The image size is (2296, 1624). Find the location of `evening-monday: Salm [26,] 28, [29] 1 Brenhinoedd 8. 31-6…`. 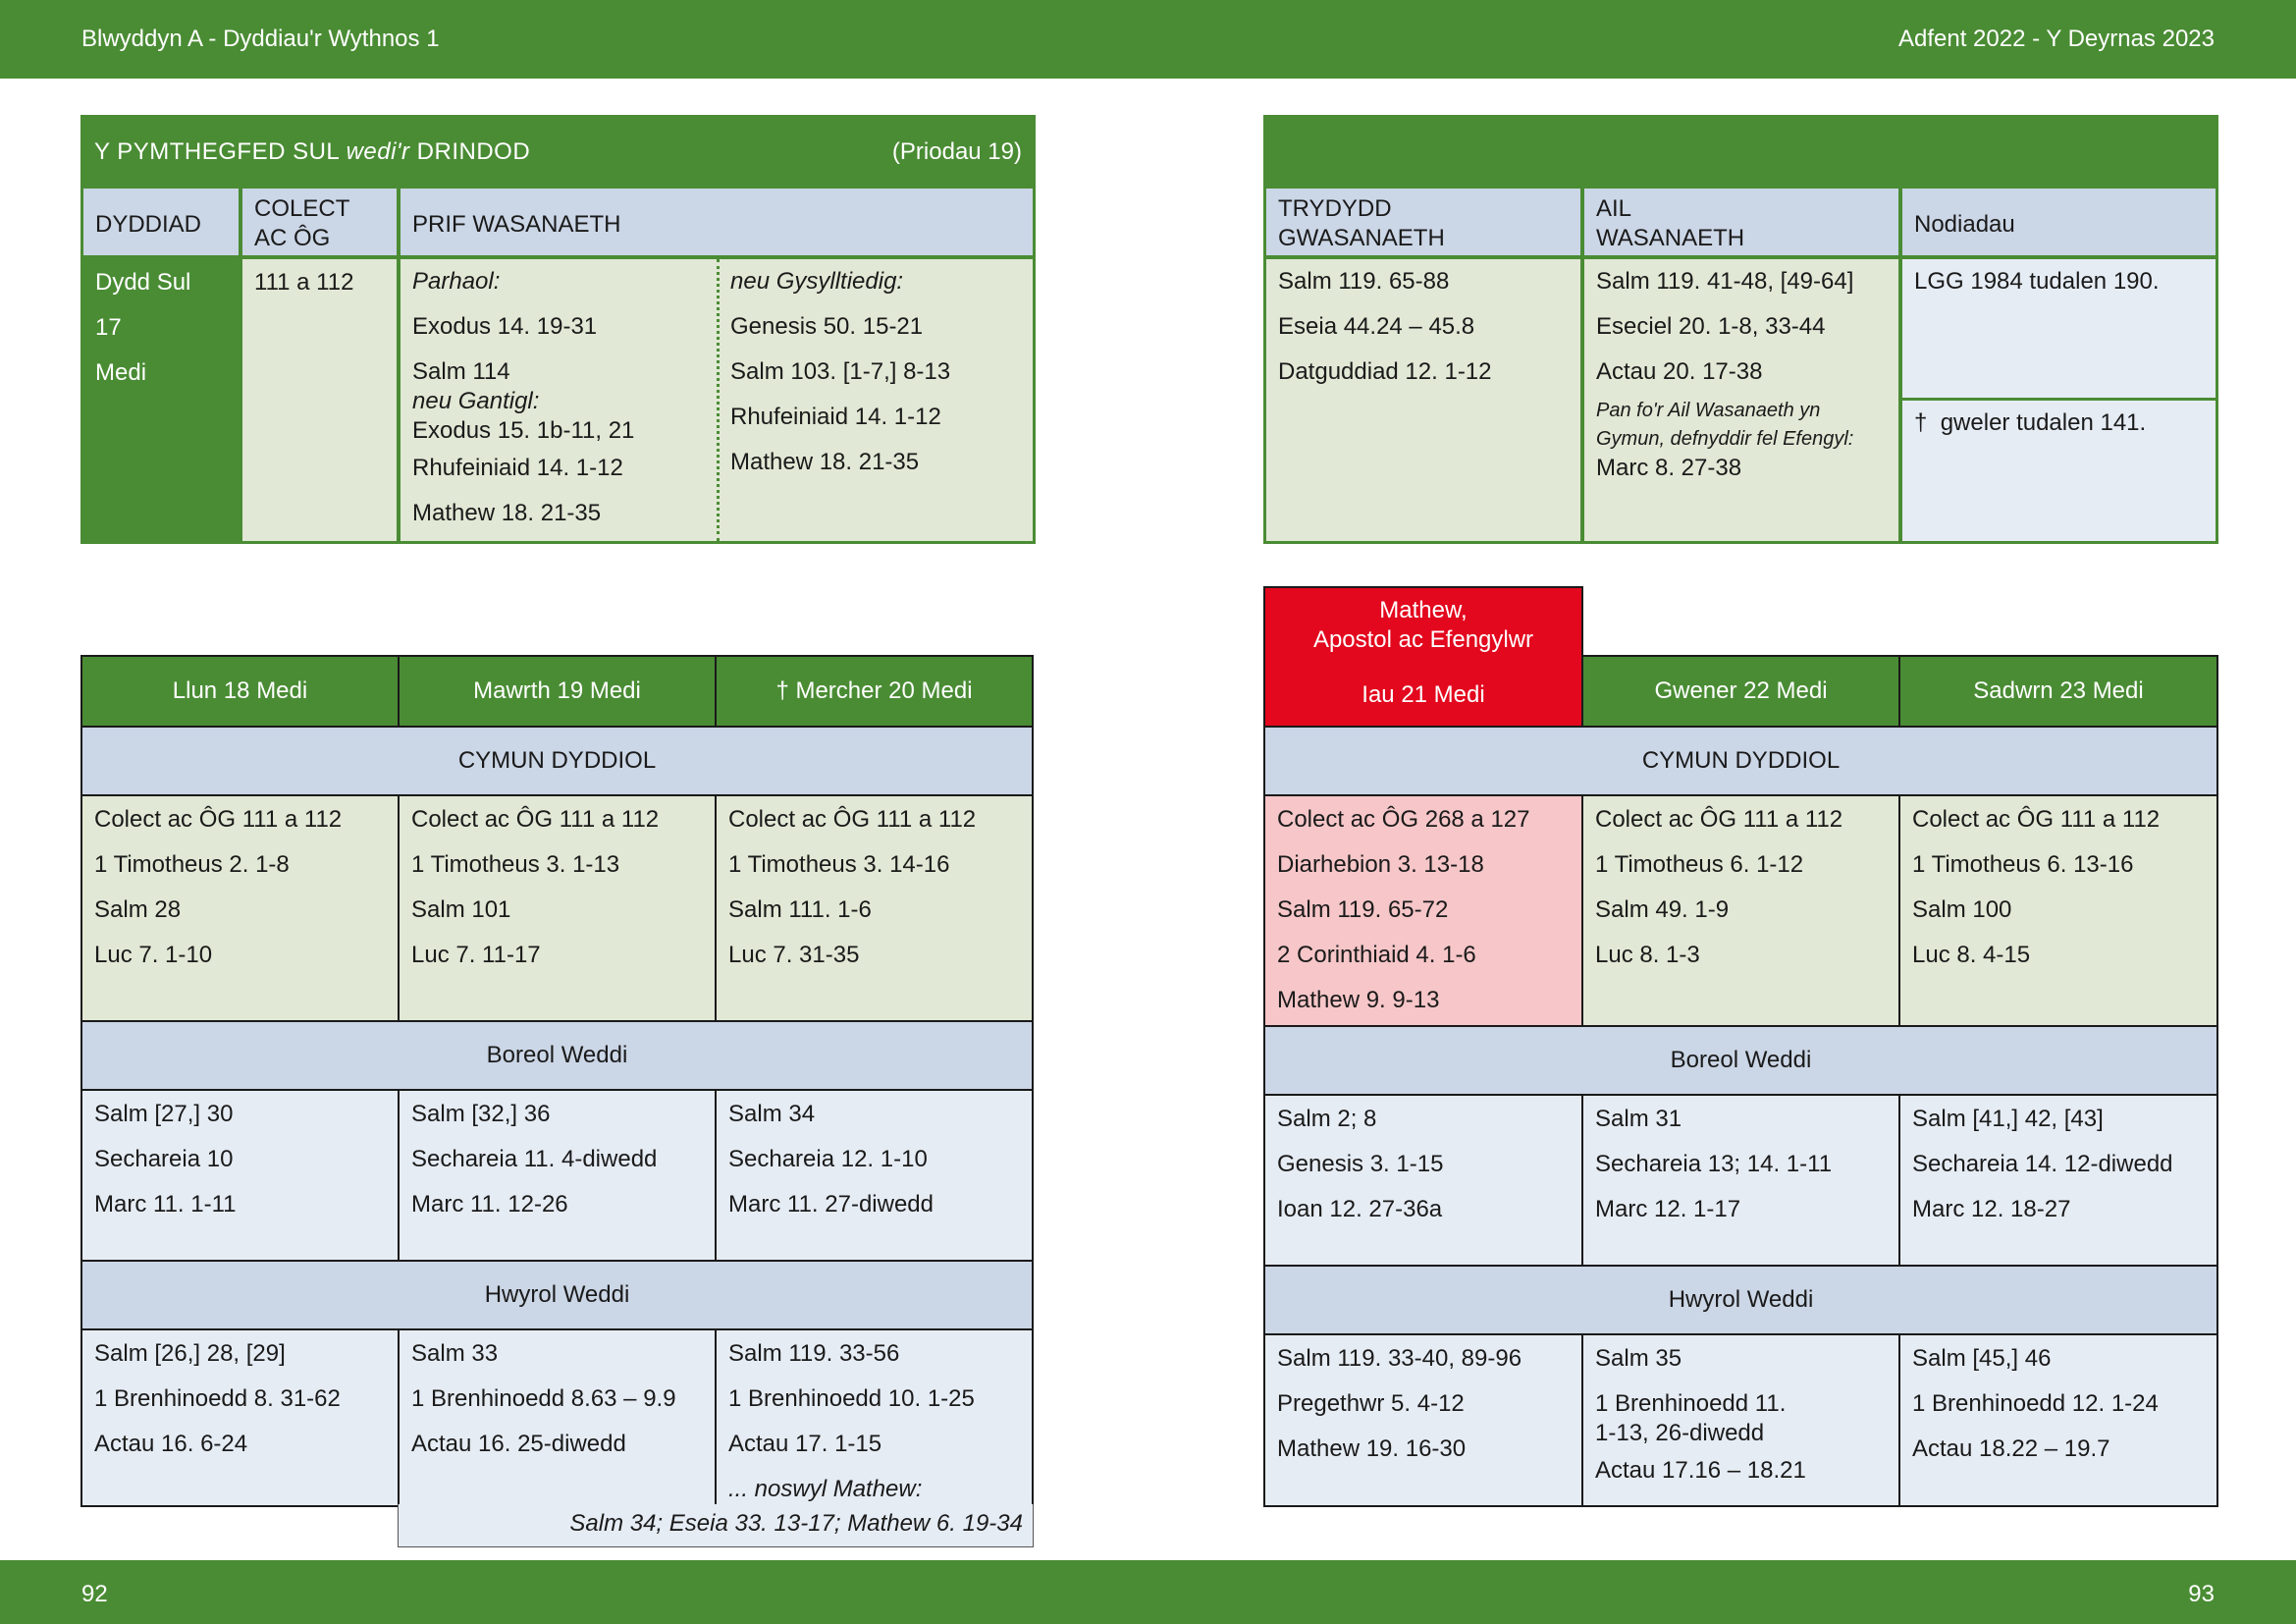

evening-monday: Salm [26,] 28, [29] 1 Brenhinoedd 8. 31-6… is located at coordinates (240, 1417).